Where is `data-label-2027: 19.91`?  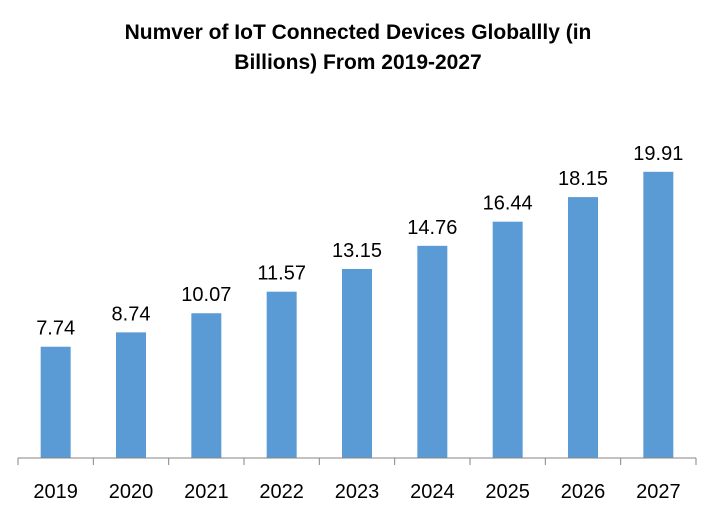 data-label-2027: 19.91 is located at coordinates (658, 154).